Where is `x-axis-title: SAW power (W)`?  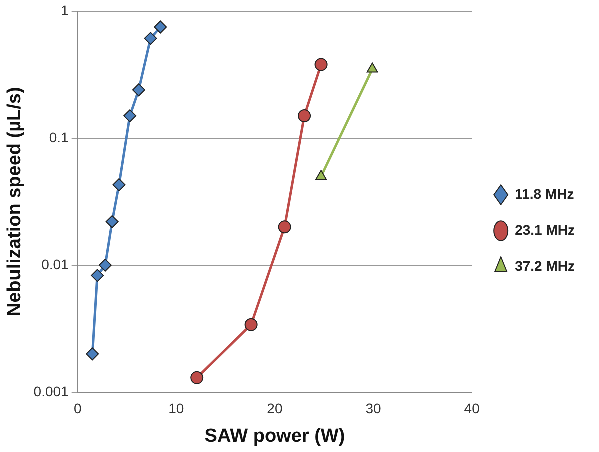
x-axis-title: SAW power (W) is located at coordinates (275, 436).